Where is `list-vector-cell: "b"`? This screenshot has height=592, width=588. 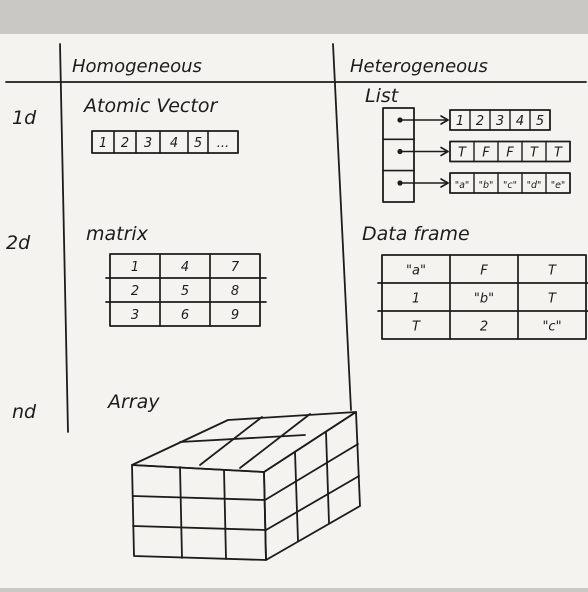
list-vector-cell: "b" is located at coordinates (486, 185).